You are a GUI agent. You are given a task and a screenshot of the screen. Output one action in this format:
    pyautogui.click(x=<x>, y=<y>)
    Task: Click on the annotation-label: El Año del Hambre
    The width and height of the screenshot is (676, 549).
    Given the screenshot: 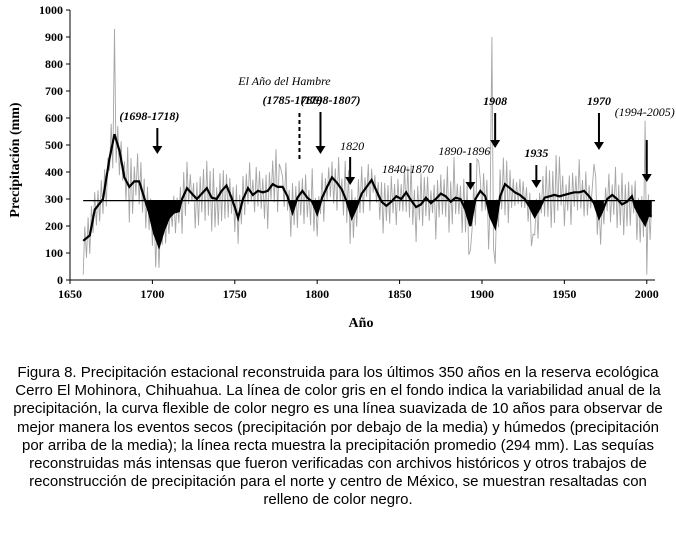 What is the action you would take?
    pyautogui.click(x=284, y=81)
    